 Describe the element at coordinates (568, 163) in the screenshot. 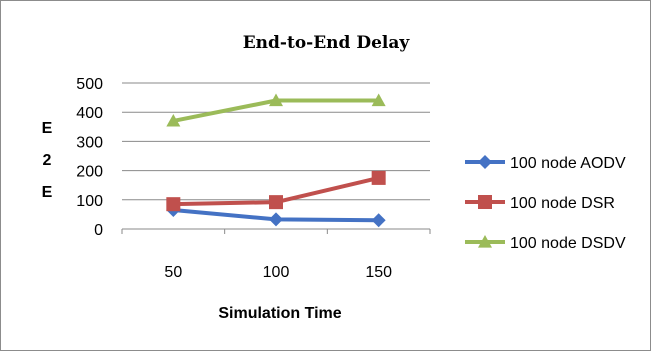

I see `legend-label: 100 node AODV` at that location.